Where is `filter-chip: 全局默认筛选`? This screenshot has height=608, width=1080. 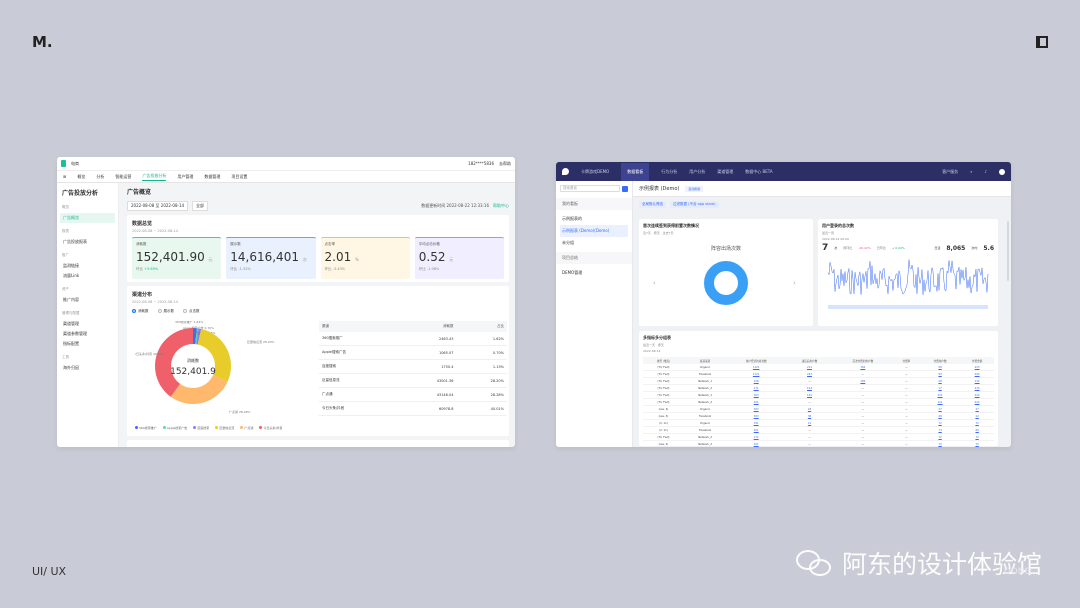 filter-chip: 全局默认筛选 is located at coordinates (652, 204).